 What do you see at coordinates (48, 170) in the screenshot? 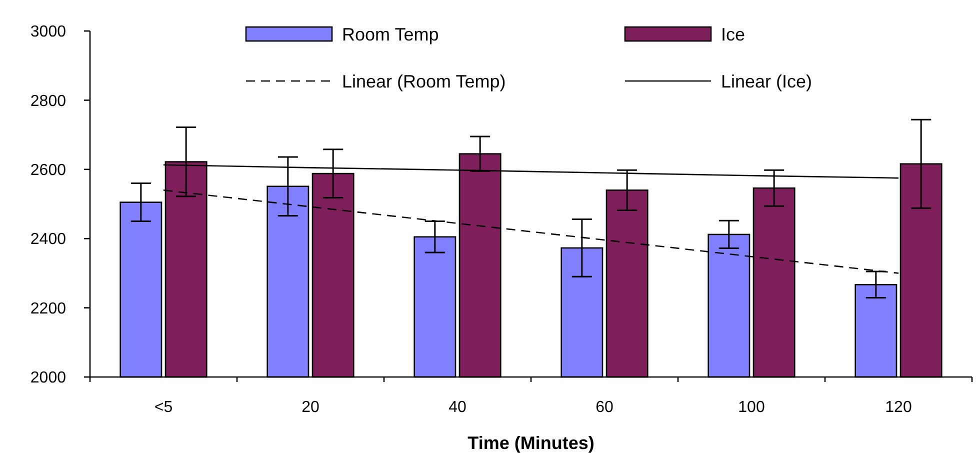
I see `y-tick-label: 2600` at bounding box center [48, 170].